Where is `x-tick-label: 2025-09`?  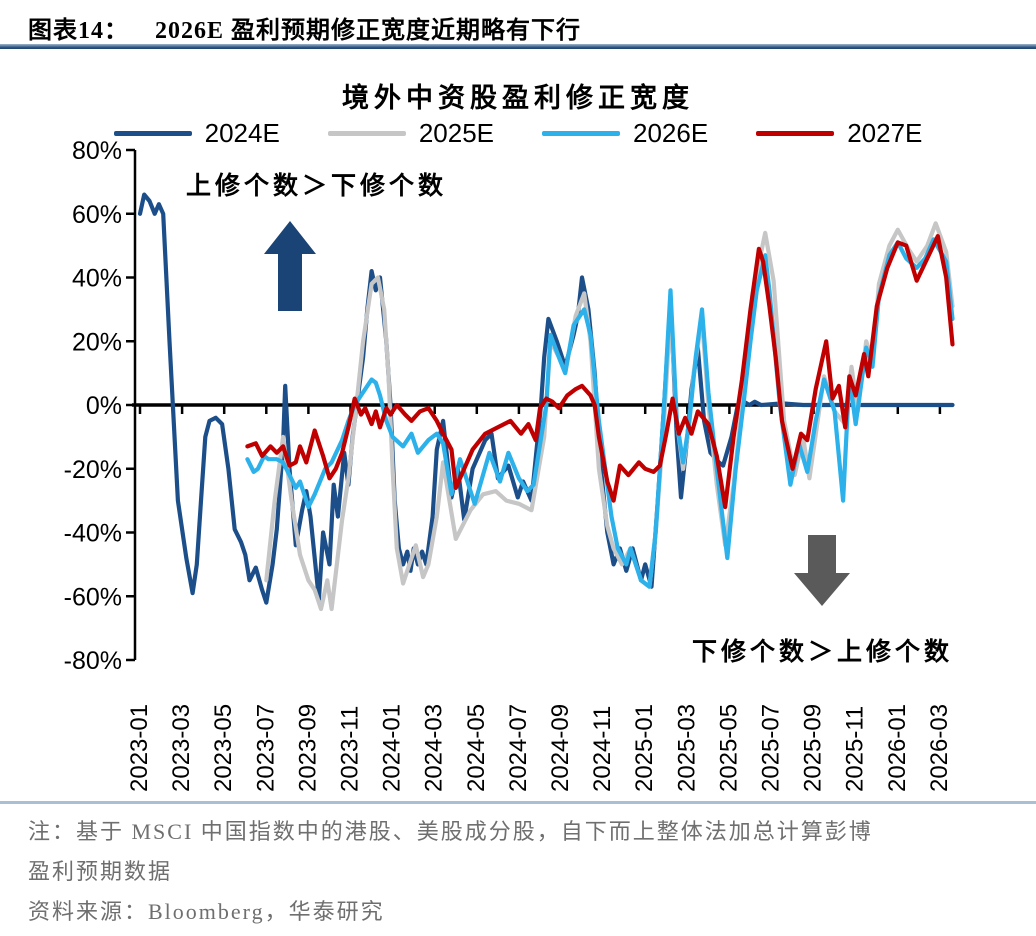 x-tick-label: 2025-09 is located at coordinates (813, 748).